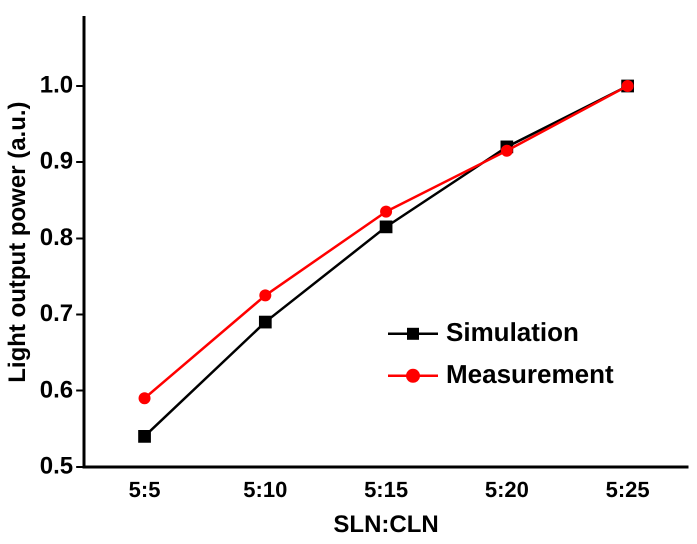  Describe the element at coordinates (57, 161) in the screenshot. I see `y-tick-label: 0.9` at that location.